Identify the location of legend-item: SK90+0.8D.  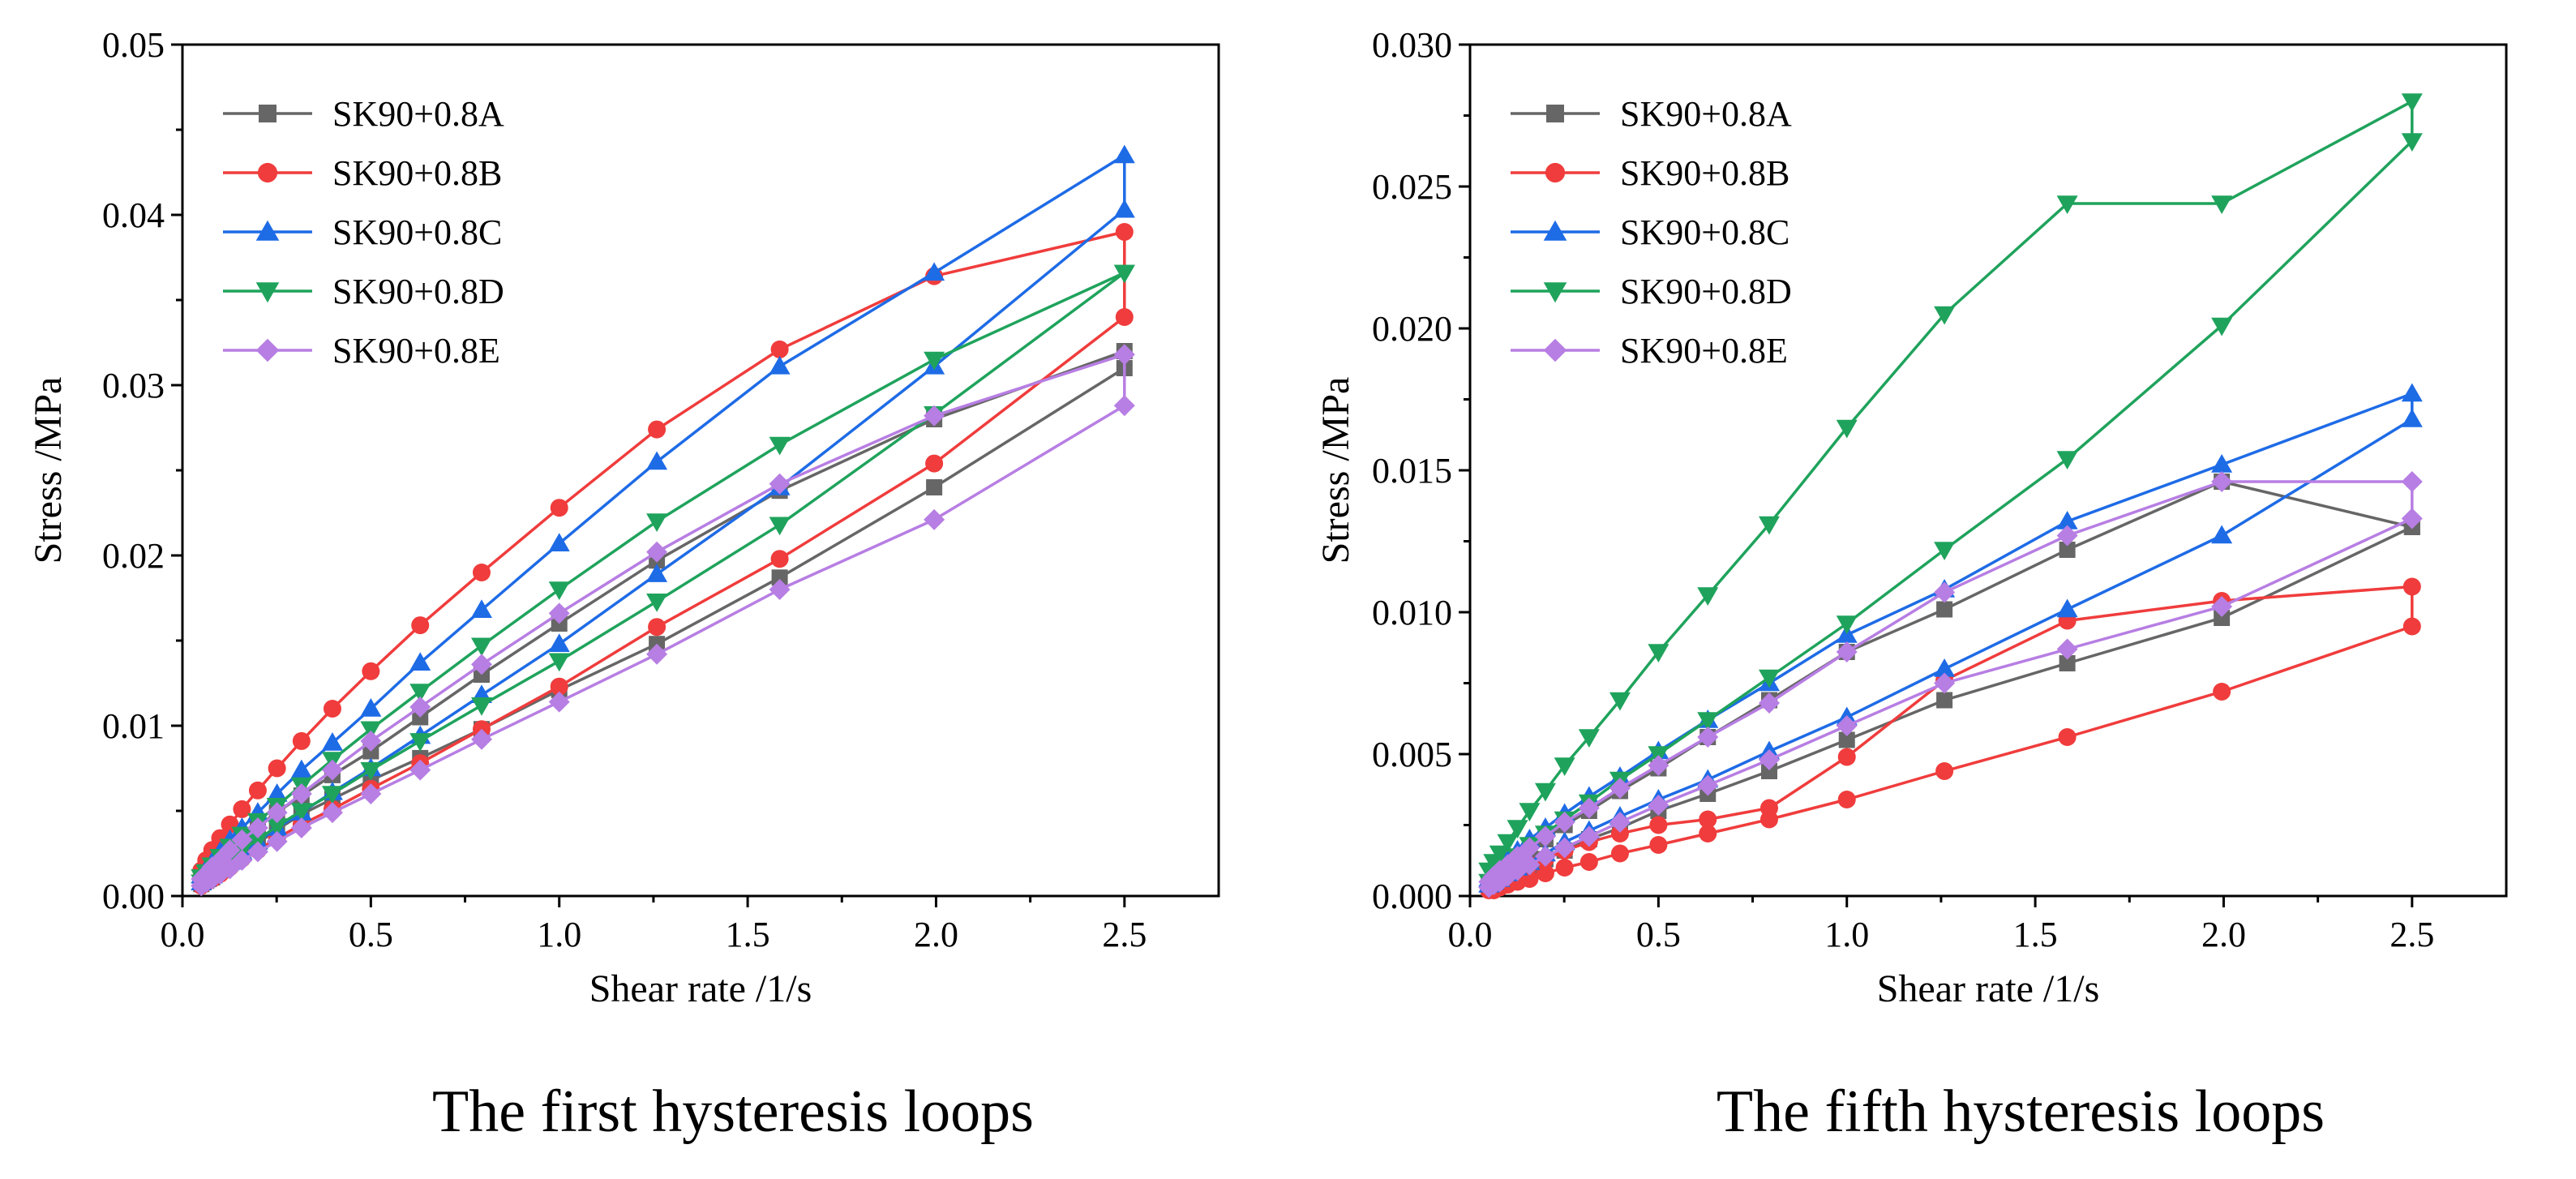
(1651, 291).